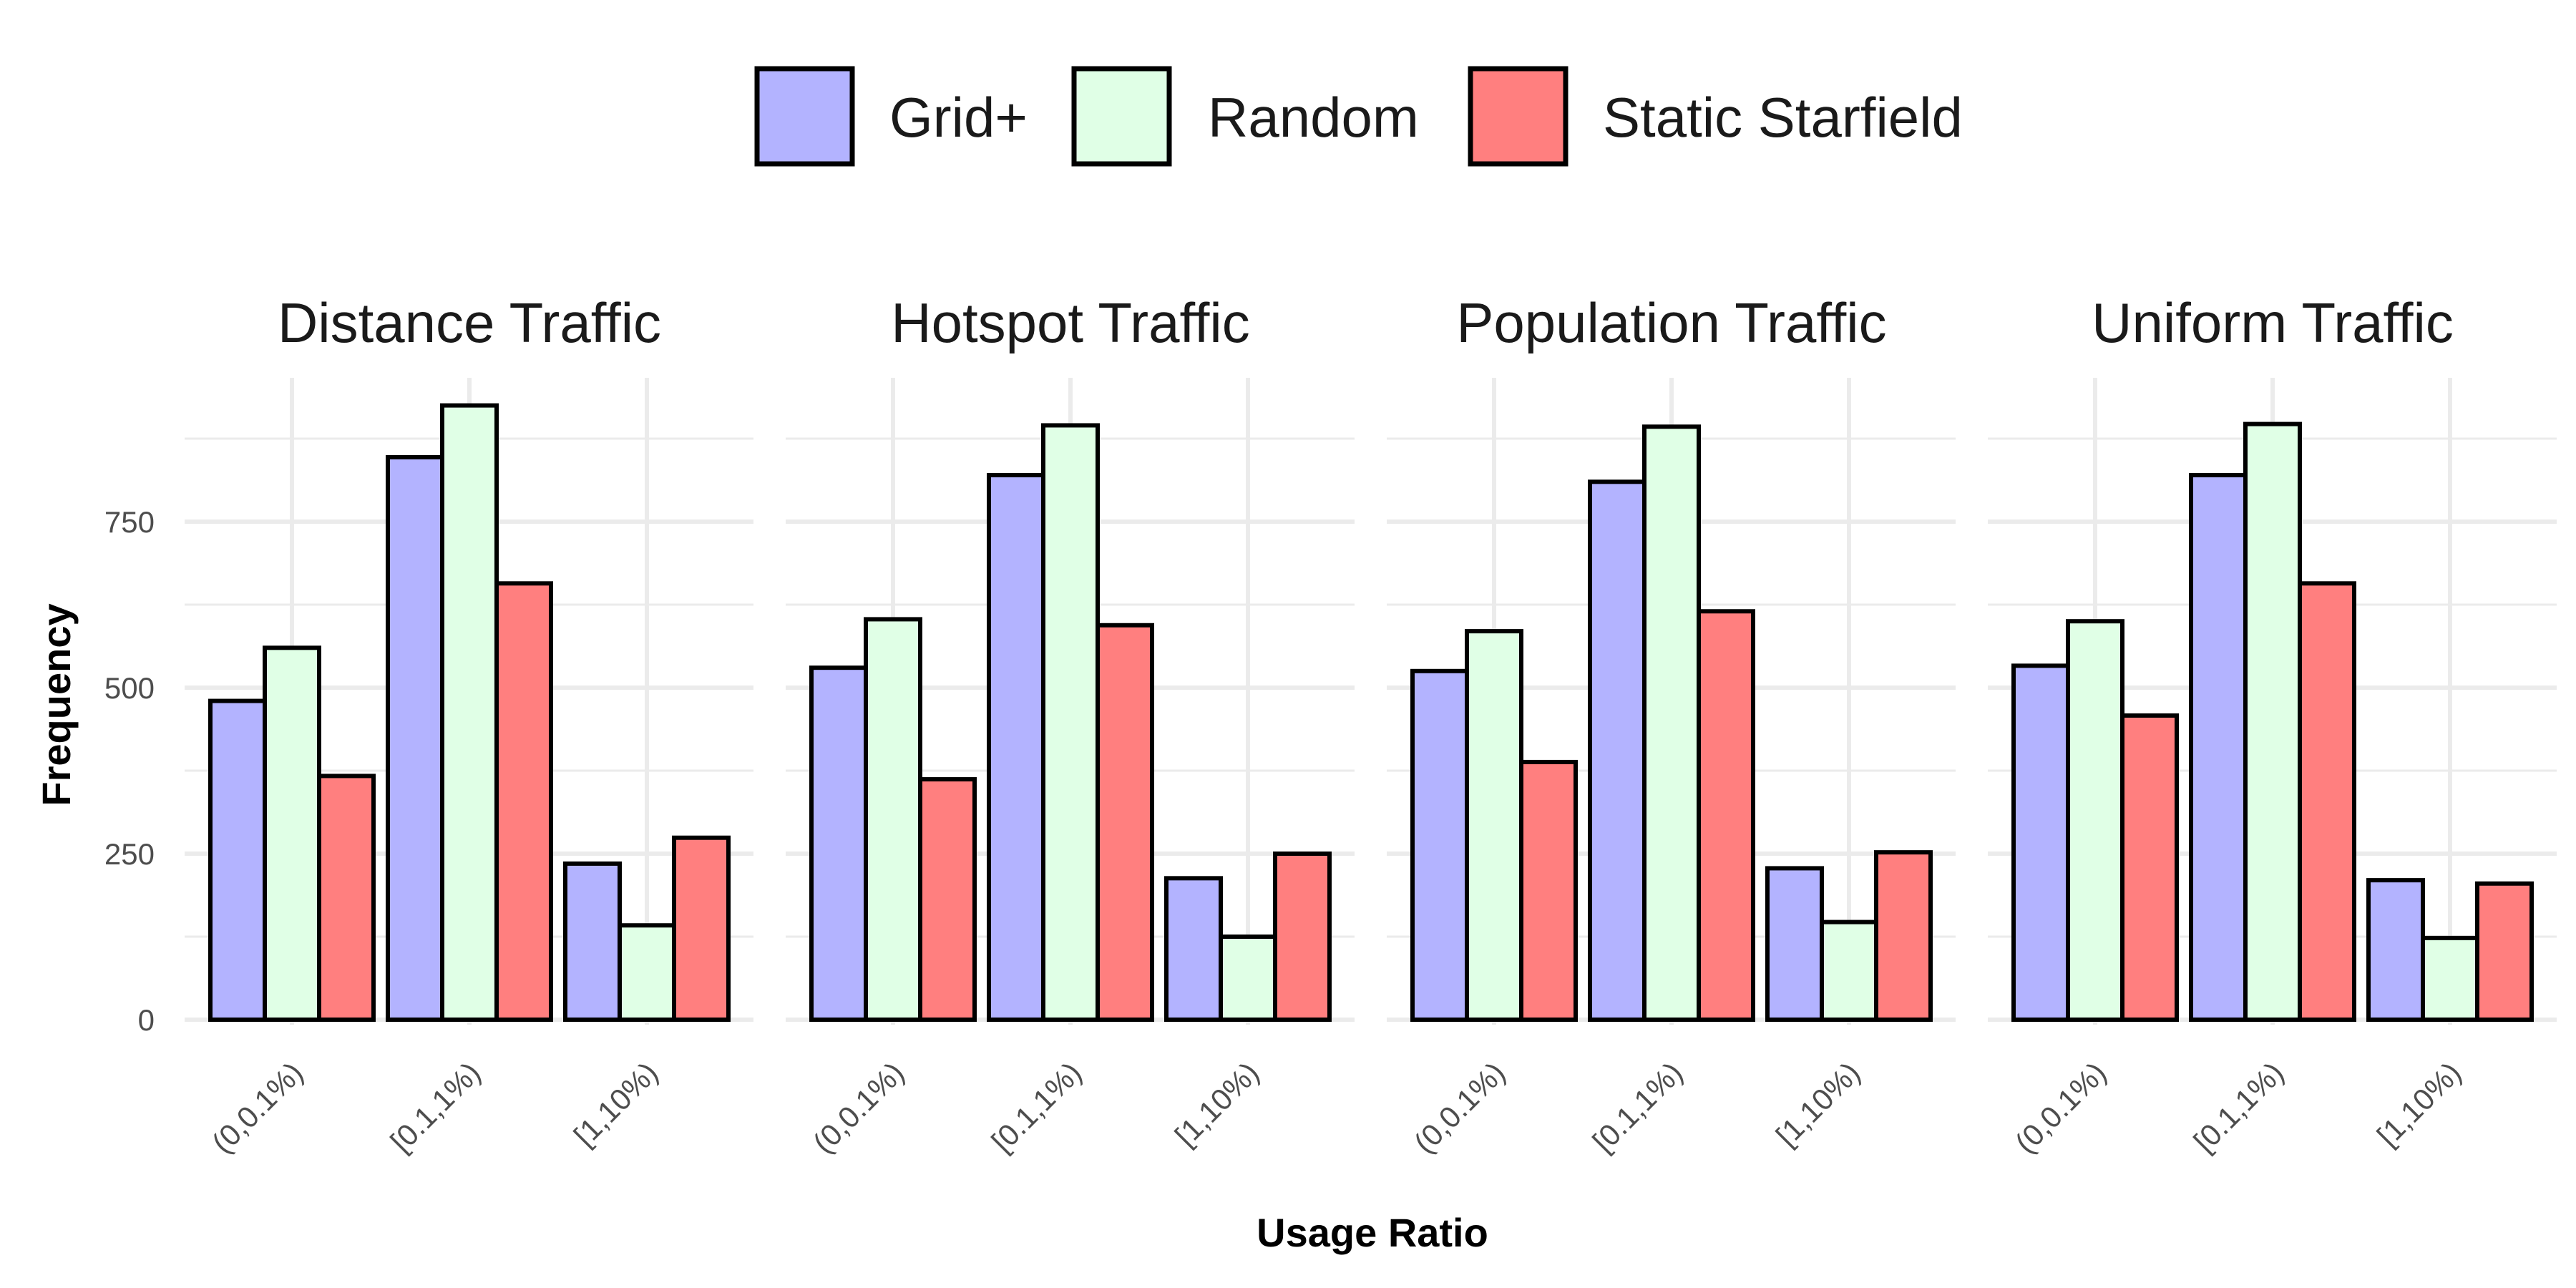 This screenshot has height=1288, width=2576. I want to click on panel-title: Hotspot Traffic, so click(1070, 322).